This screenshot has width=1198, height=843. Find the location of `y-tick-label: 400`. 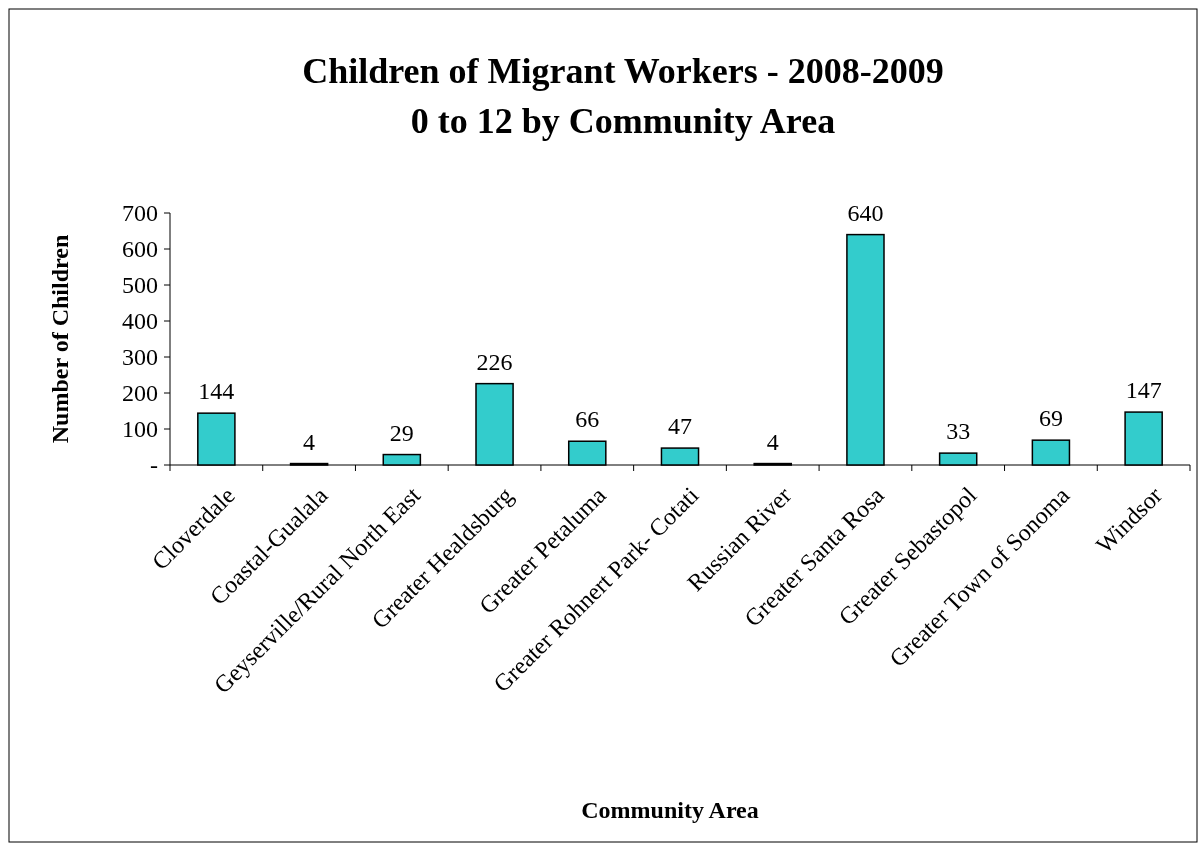

y-tick-label: 400 is located at coordinates (140, 321).